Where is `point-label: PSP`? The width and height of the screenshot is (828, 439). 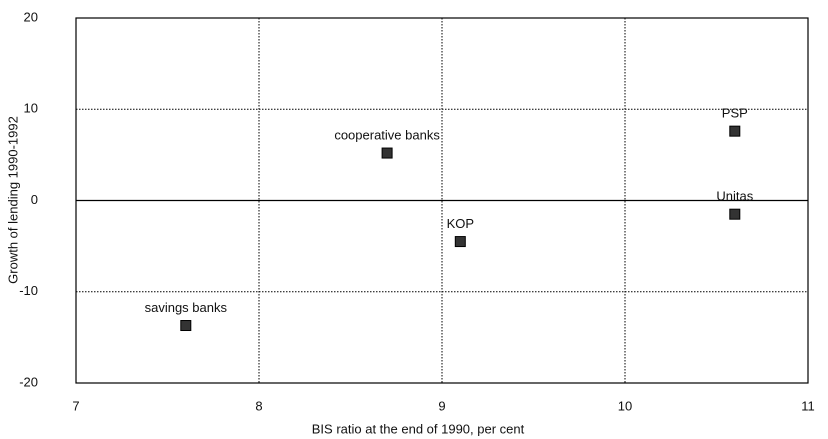
point-label: PSP is located at coordinates (735, 113).